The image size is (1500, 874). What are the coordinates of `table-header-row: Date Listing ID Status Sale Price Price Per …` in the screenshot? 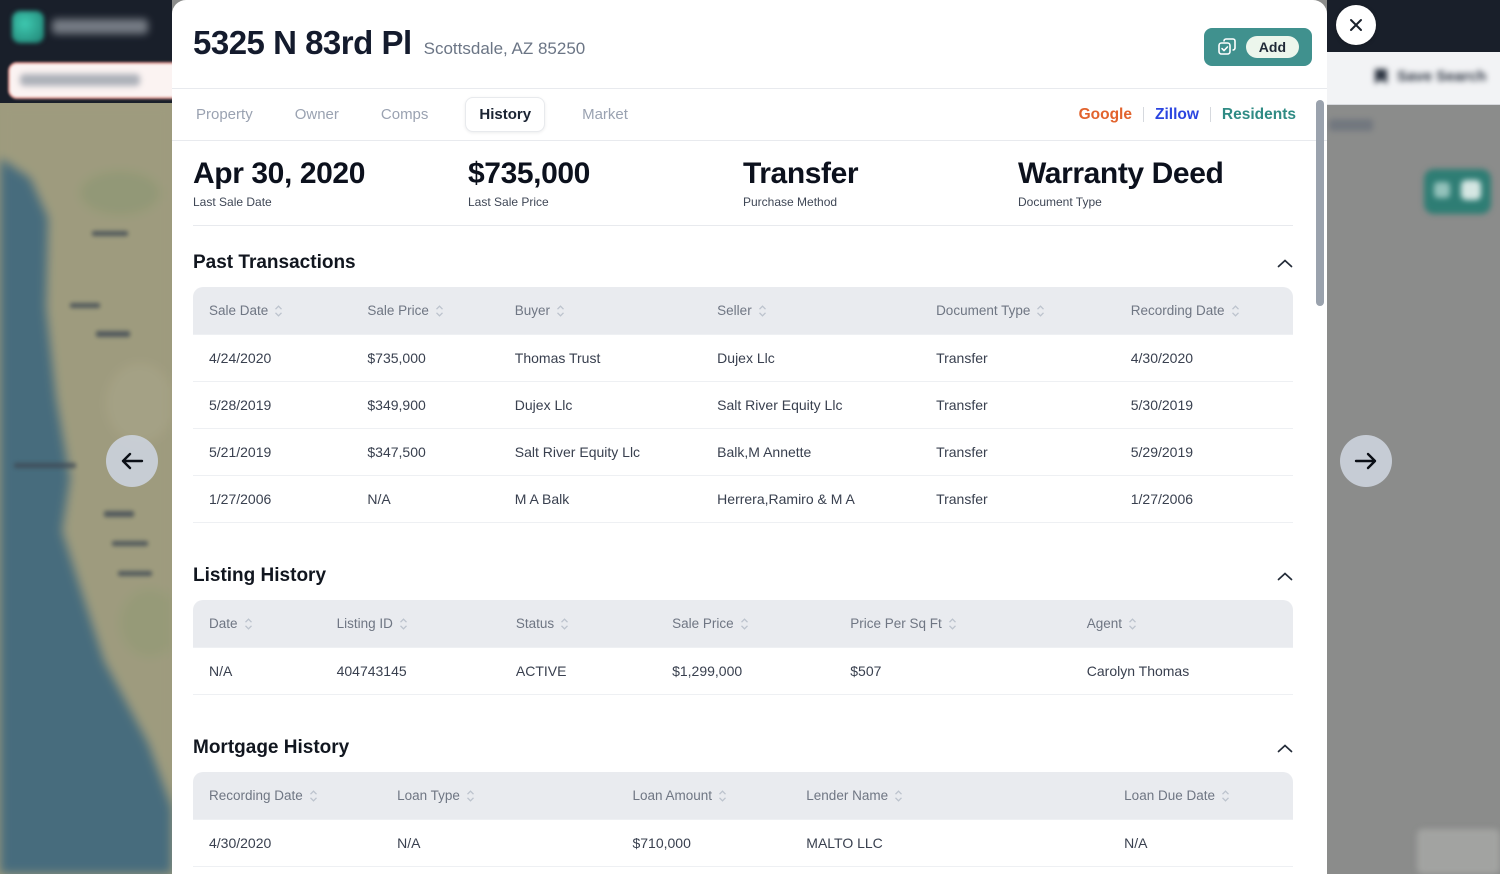 It's located at (743, 623).